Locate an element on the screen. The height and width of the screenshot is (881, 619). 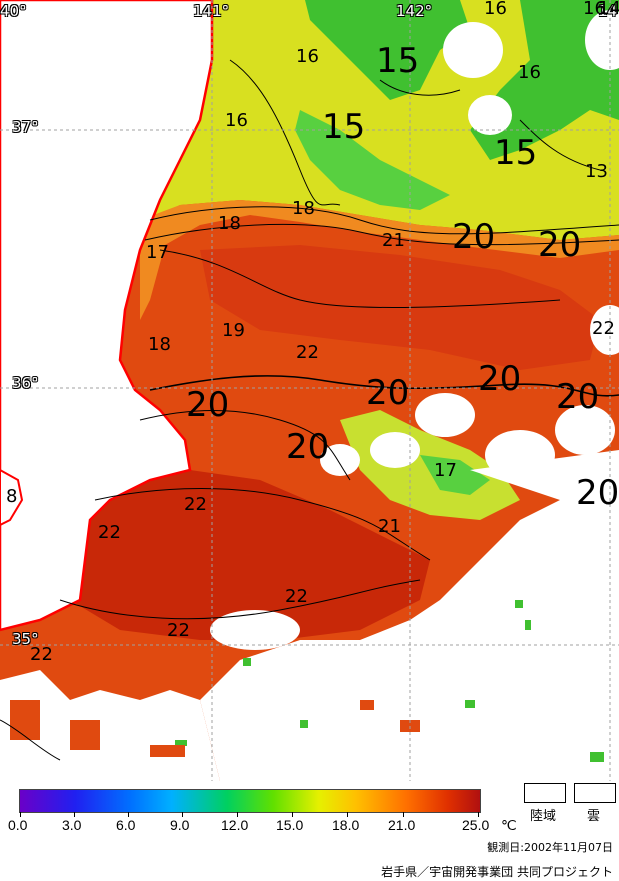
scale-label: 6.0 is located at coordinates (126, 825).